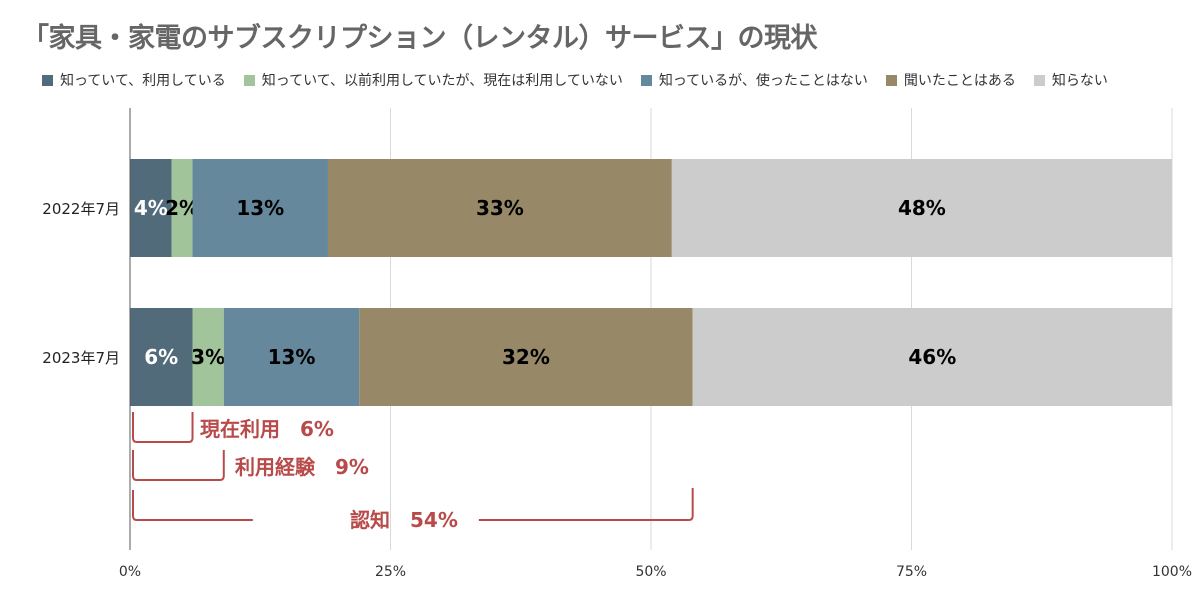 This screenshot has width=1200, height=605. I want to click on data-label: 6%, so click(161, 357).